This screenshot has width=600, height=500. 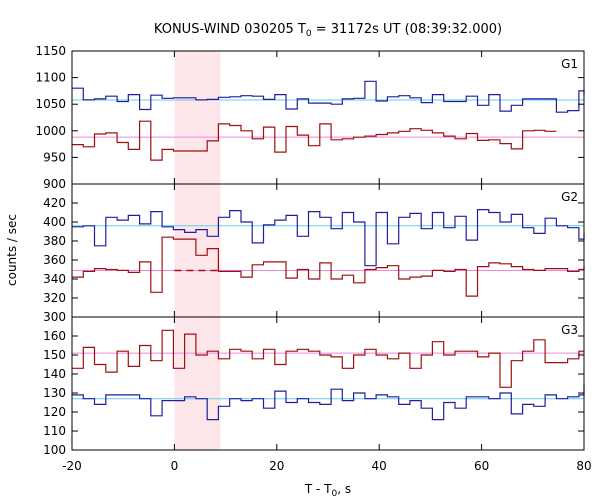 I want to click on x-tick-labels: -20 0 20 40 60 80, so click(x=326, y=466).